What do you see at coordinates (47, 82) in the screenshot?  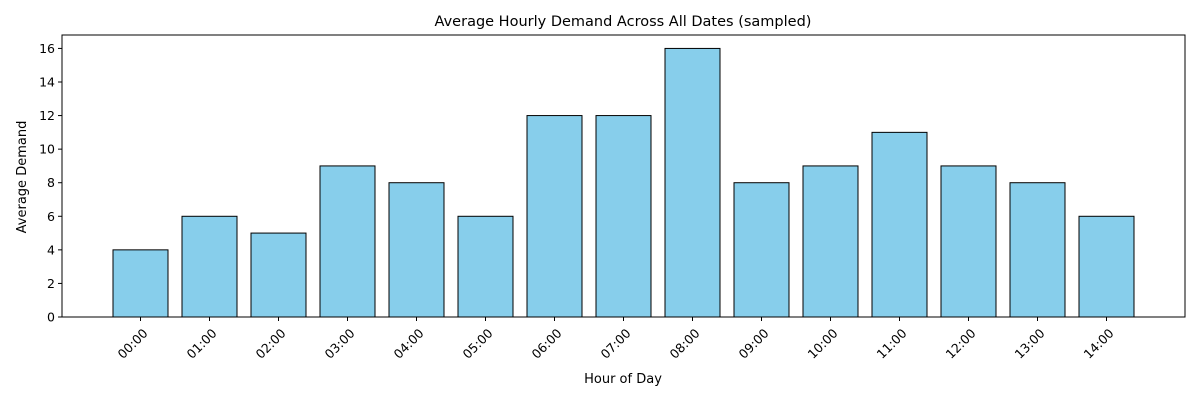 I see `y-tick-label: 14` at bounding box center [47, 82].